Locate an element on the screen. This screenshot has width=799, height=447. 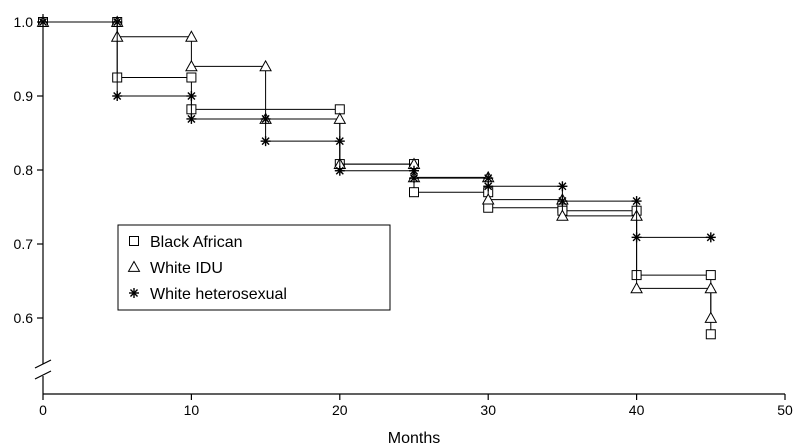
x-tick-label: 10 is located at coordinates (192, 410).